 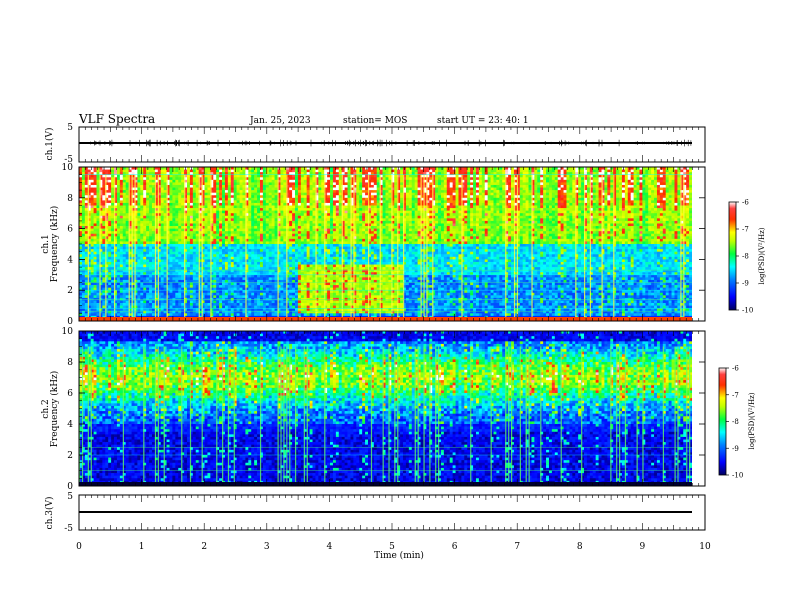 I want to click on ch3-ytick-top: 5, so click(x=70, y=497).